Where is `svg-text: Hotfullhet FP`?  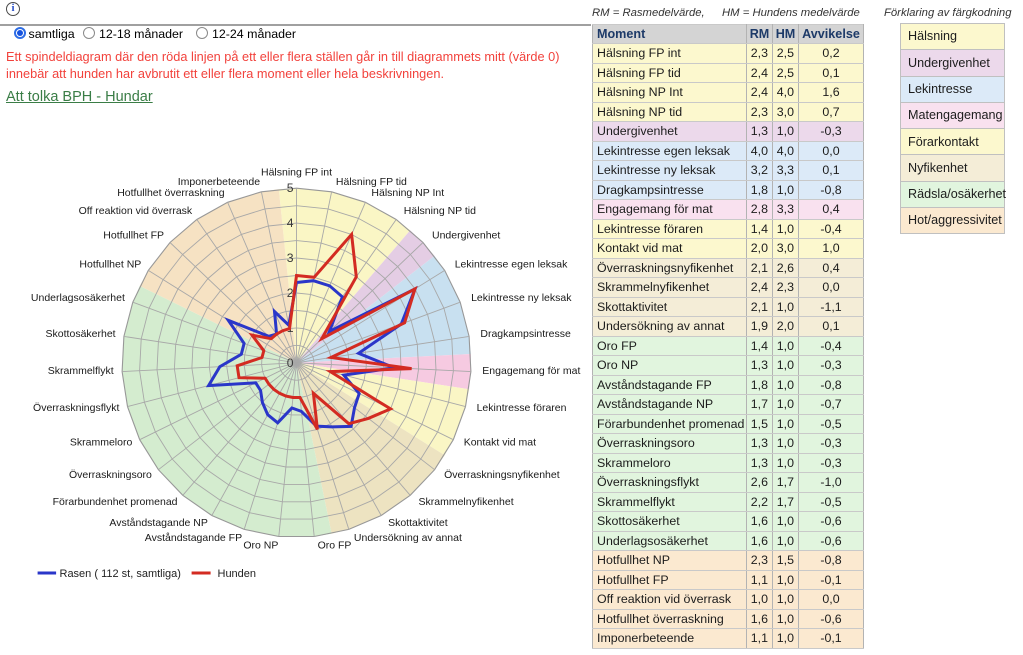
svg-text: Hotfullhet FP is located at coordinates (133, 235).